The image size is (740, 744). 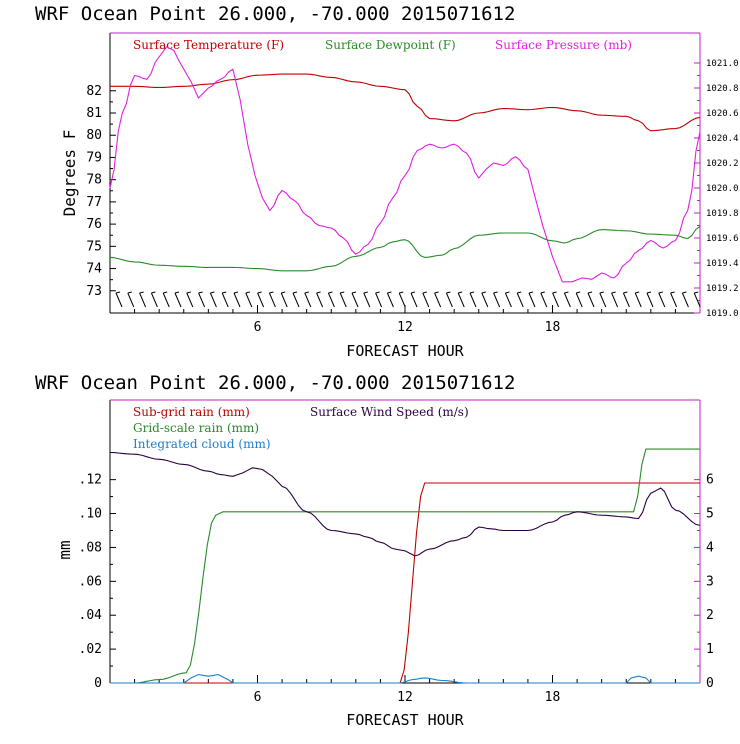 What do you see at coordinates (405, 327) in the screenshot?
I see `x-tick-label: 12` at bounding box center [405, 327].